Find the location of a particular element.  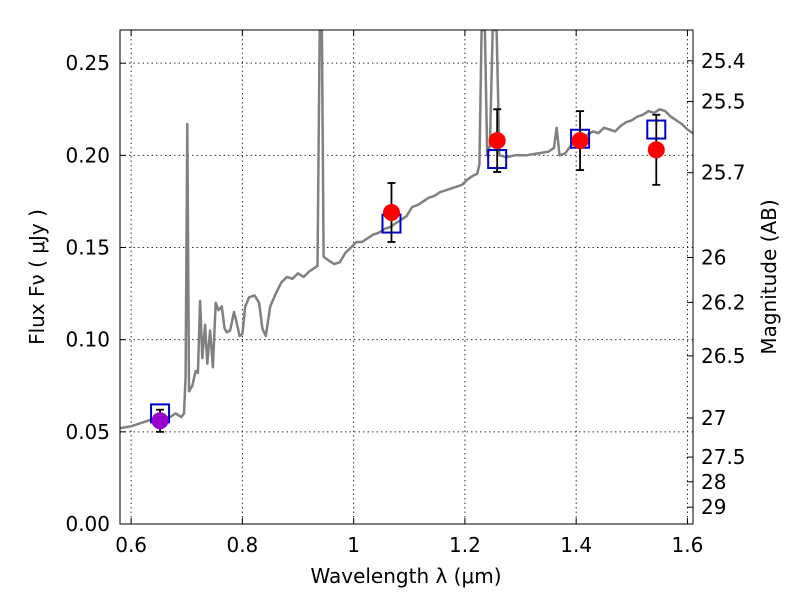

magnitude-tick-label: 29 is located at coordinates (713, 507).